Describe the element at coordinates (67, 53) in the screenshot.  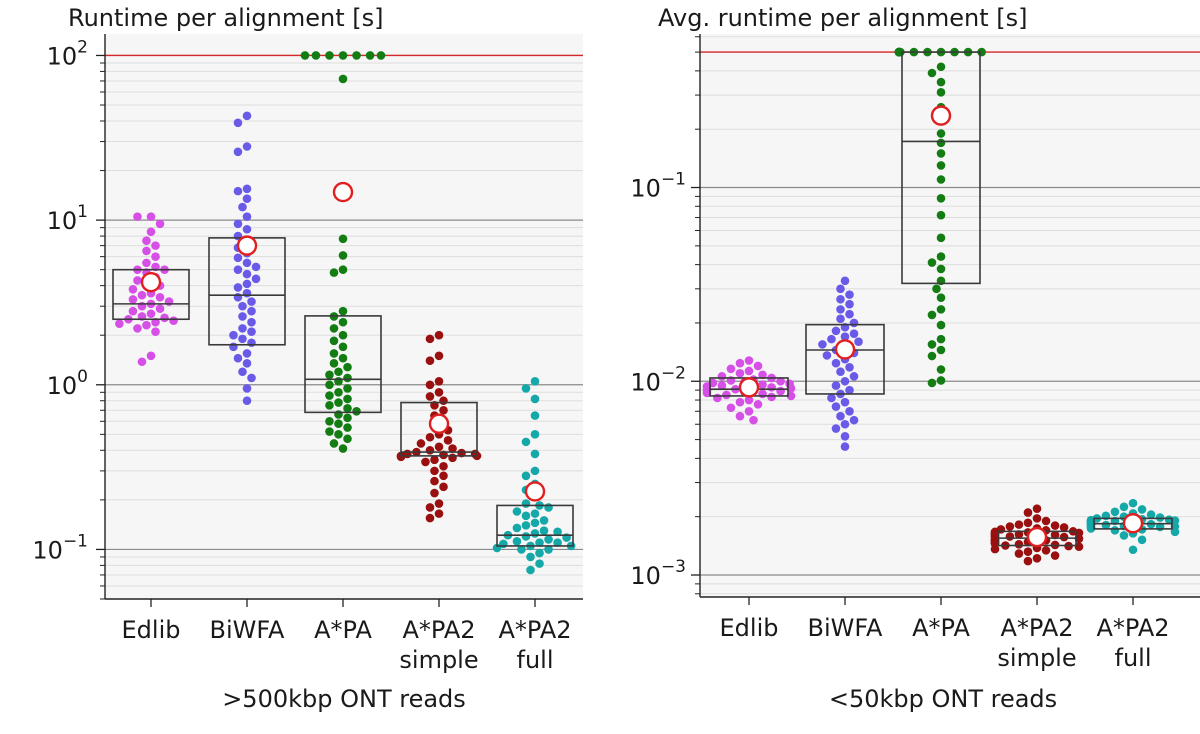
I see `y-tick-label: 10²` at that location.